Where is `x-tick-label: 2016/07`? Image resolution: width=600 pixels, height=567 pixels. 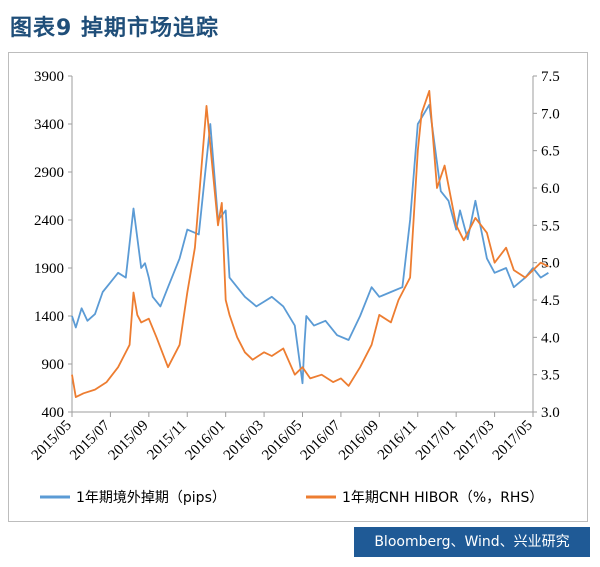 x-tick-label: 2016/07 is located at coordinates (321, 440).